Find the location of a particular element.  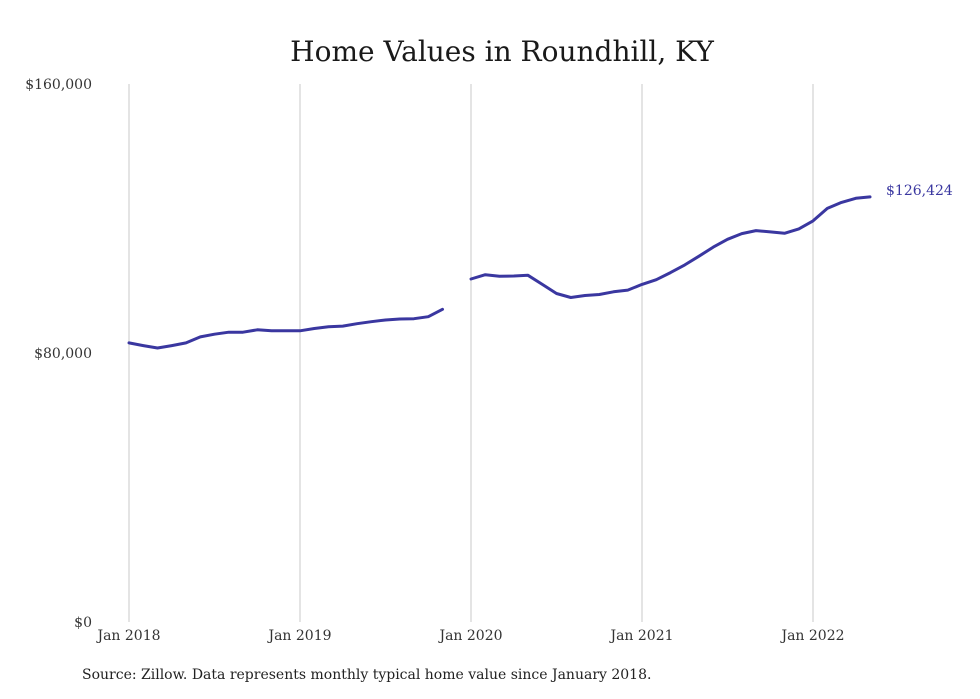

y-tick-label: $160,000 is located at coordinates (58, 85).